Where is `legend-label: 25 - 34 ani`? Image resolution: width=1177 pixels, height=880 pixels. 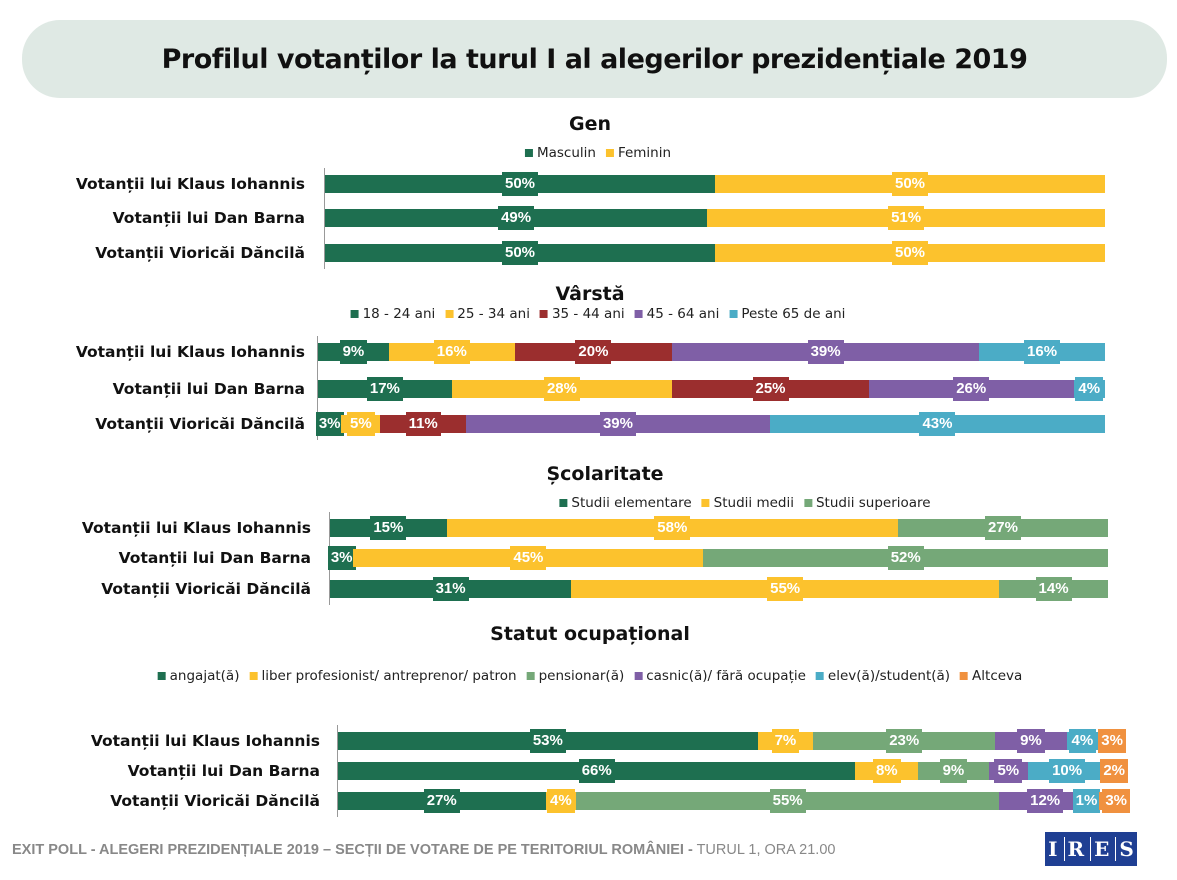
legend-label: 25 - 34 ani is located at coordinates (493, 314).